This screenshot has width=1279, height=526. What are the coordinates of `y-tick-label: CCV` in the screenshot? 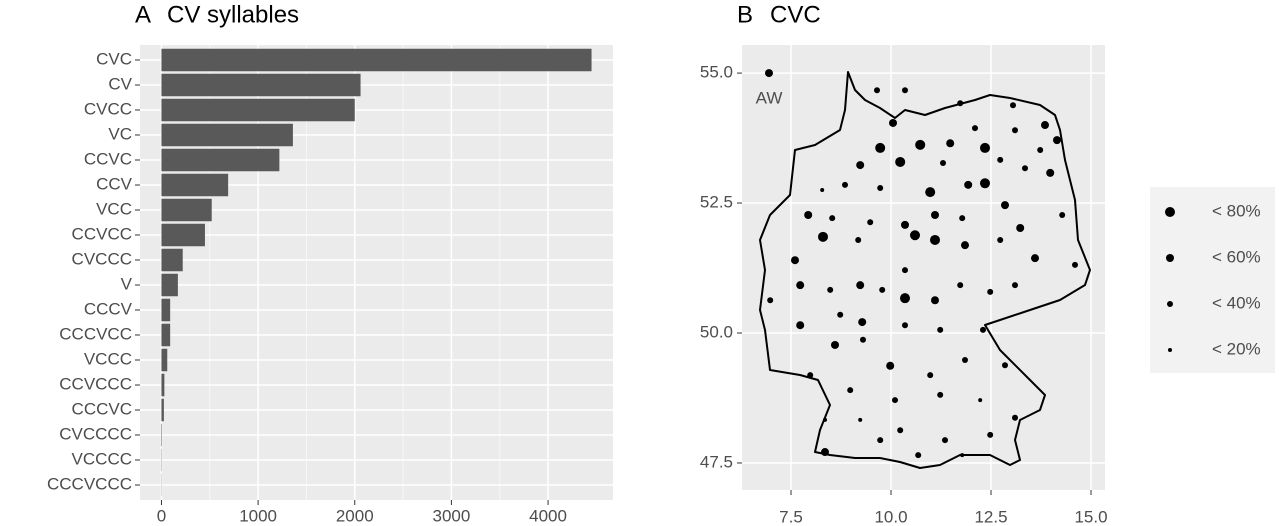 It's located at (114, 183).